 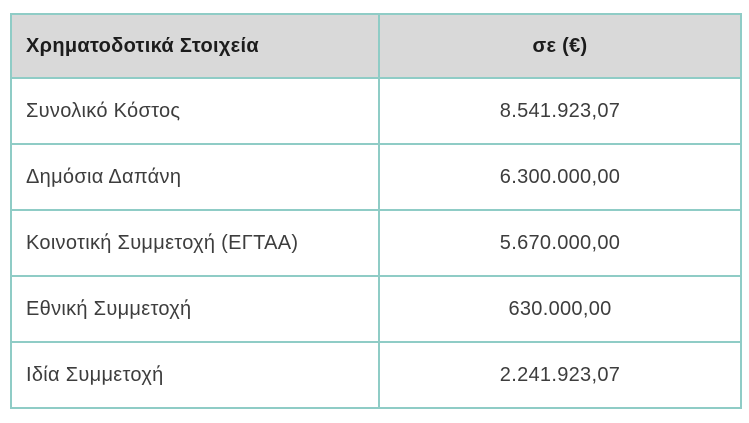 I want to click on row-value: 5.670.000,00, so click(x=560, y=243).